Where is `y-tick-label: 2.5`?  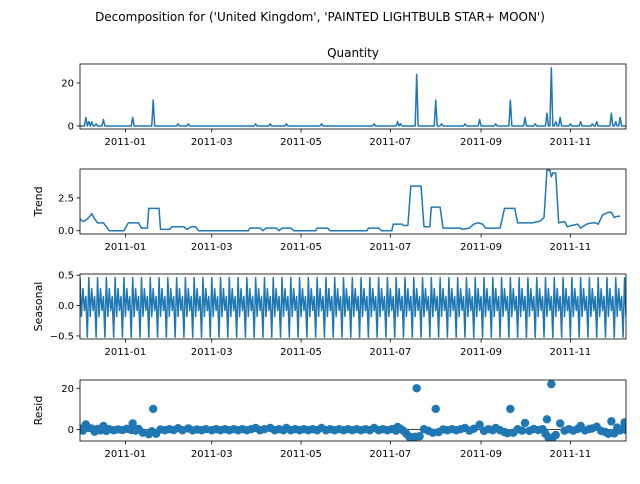
y-tick-label: 2.5 is located at coordinates (66, 198).